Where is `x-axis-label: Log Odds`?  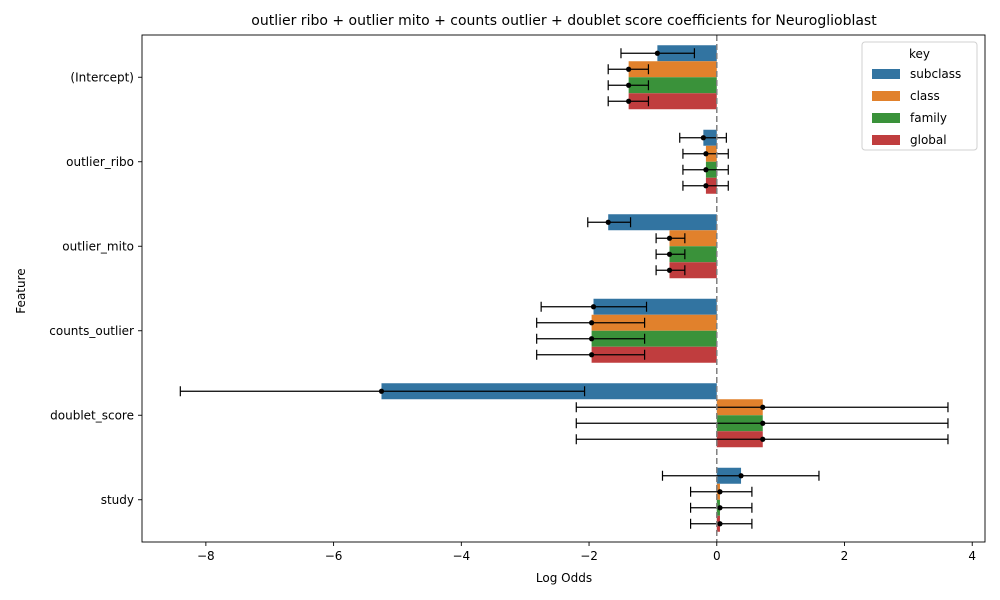
x-axis-label: Log Odds is located at coordinates (564, 578).